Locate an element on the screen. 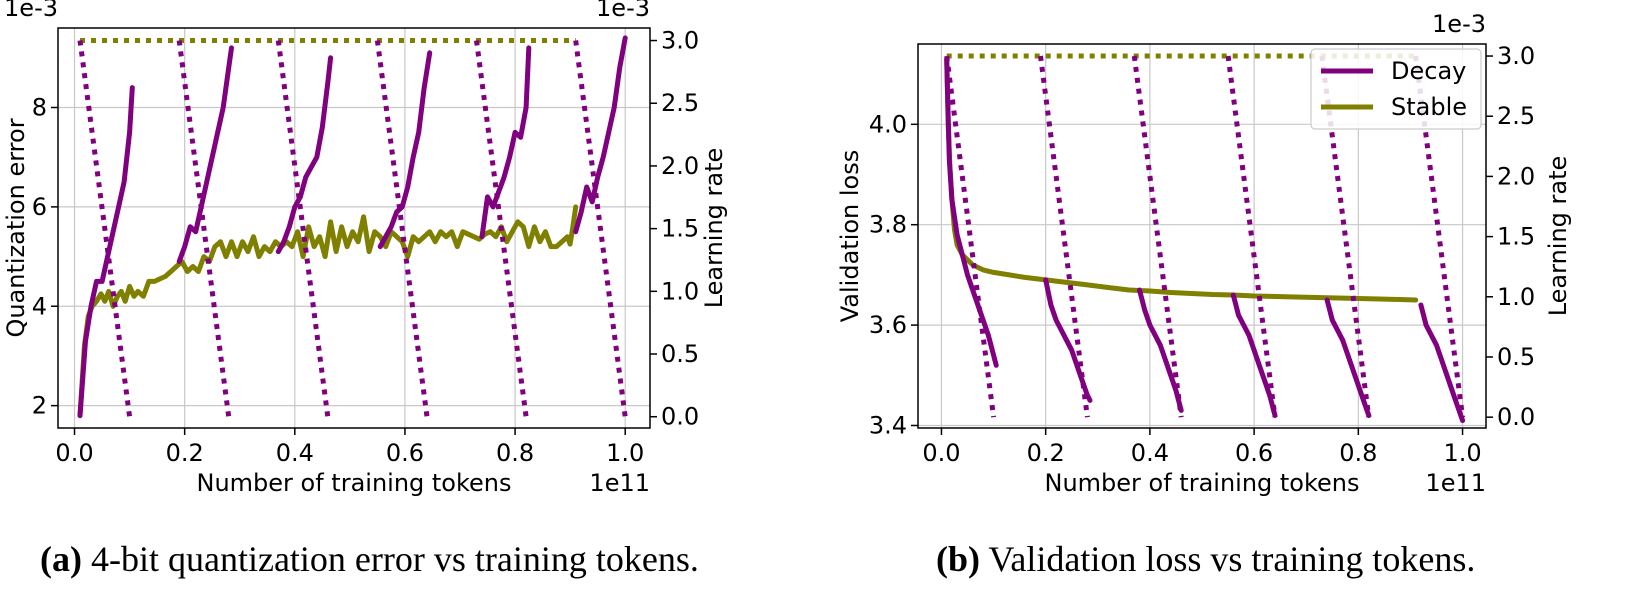 The width and height of the screenshot is (1628, 595). chart-a-y2tick-label-6: 3.0 is located at coordinates (680, 41).